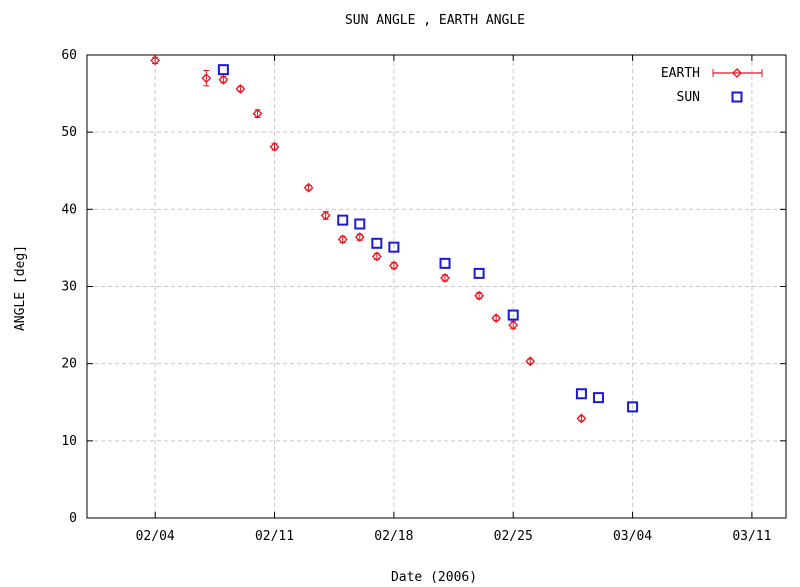 The width and height of the screenshot is (800, 587). Describe the element at coordinates (434, 577) in the screenshot. I see `x-axis-label: Date (2006)` at that location.